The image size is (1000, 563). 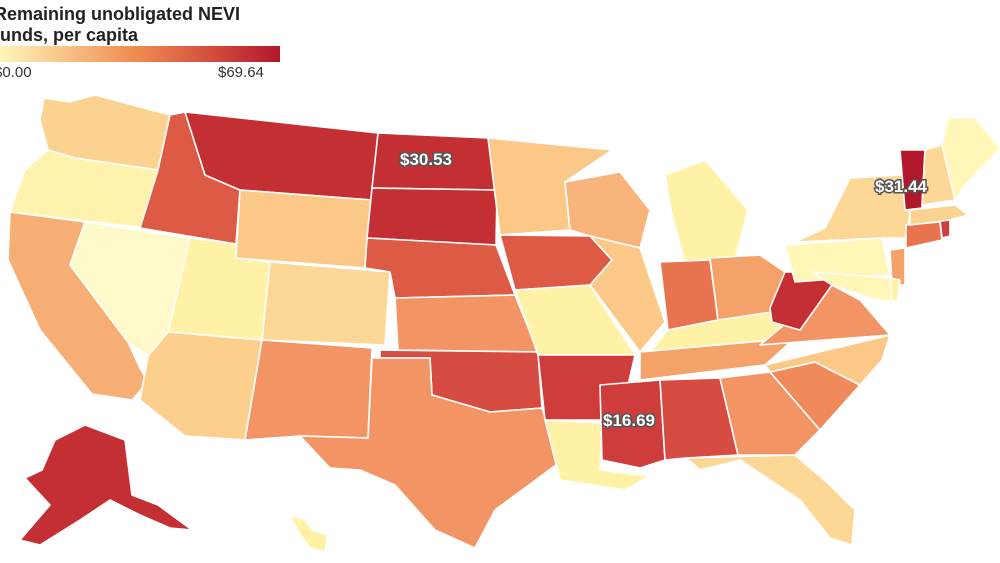 What do you see at coordinates (432, 216) in the screenshot?
I see `state-SD` at bounding box center [432, 216].